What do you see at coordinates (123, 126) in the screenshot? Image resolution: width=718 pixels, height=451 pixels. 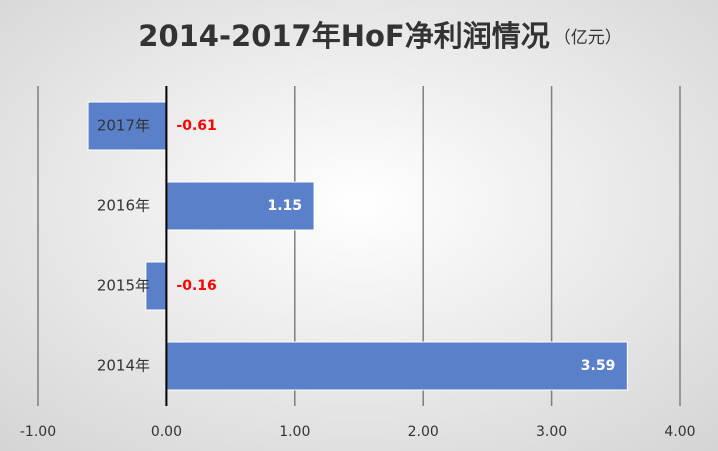 I see `y-tick-label: 2017年` at bounding box center [123, 126].